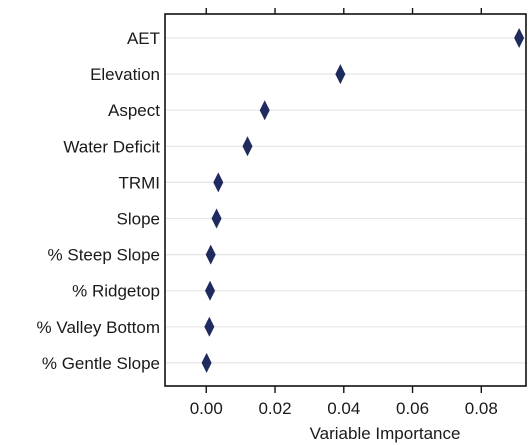  I want to click on category-label-4: TRMI, so click(139, 182).